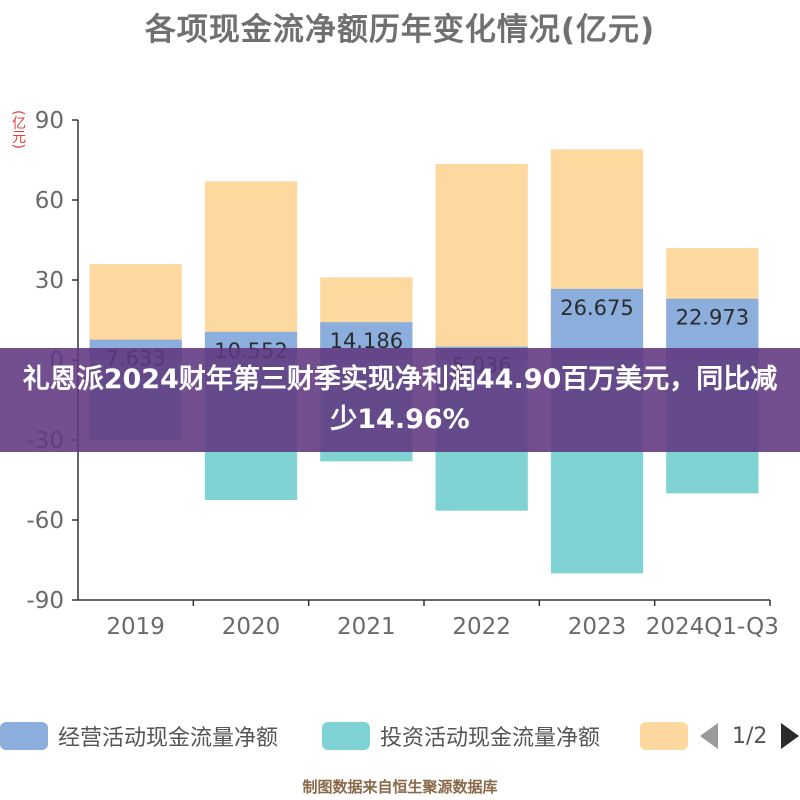 The width and height of the screenshot is (800, 800). I want to click on x-tick-label: 2020, so click(251, 627).